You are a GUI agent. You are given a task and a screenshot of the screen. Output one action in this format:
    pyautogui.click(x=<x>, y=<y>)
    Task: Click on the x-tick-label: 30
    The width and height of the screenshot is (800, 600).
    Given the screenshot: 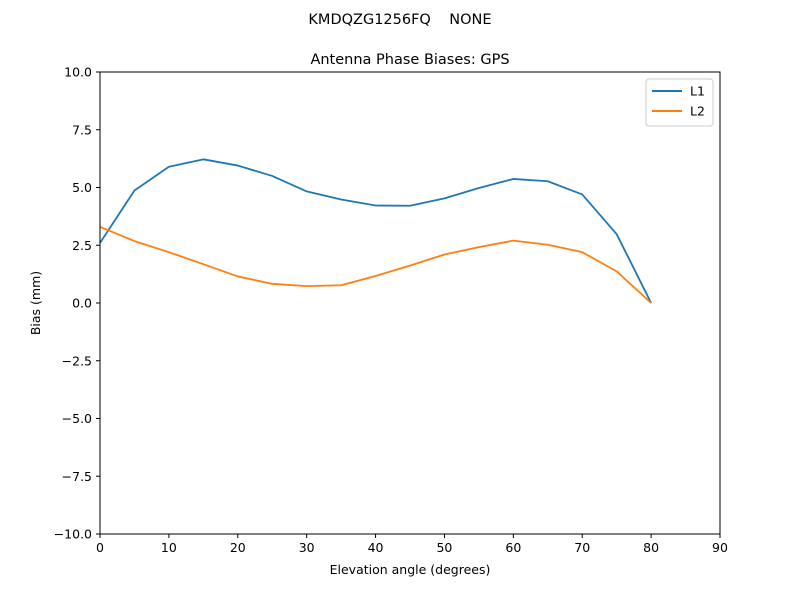 What is the action you would take?
    pyautogui.click(x=307, y=547)
    